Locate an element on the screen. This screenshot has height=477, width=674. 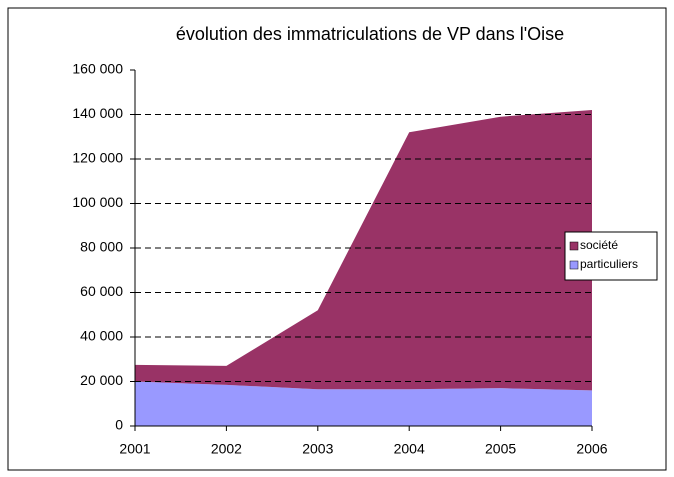
x-tick-label: 2006 is located at coordinates (591, 449).